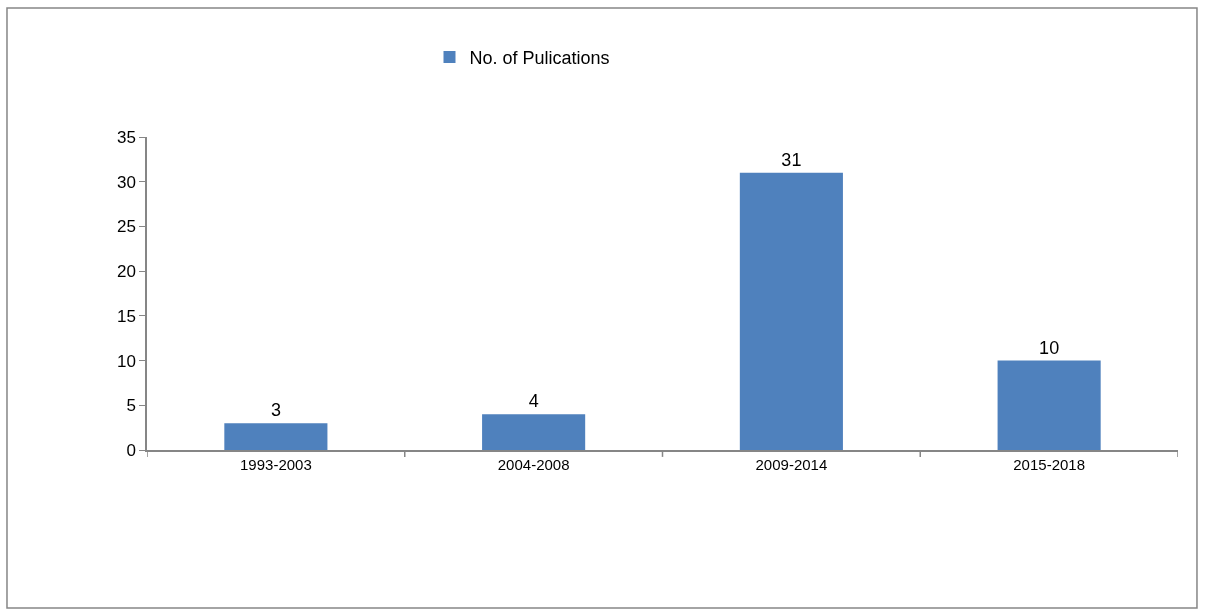  What do you see at coordinates (533, 401) in the screenshot?
I see `data-label: 4` at bounding box center [533, 401].